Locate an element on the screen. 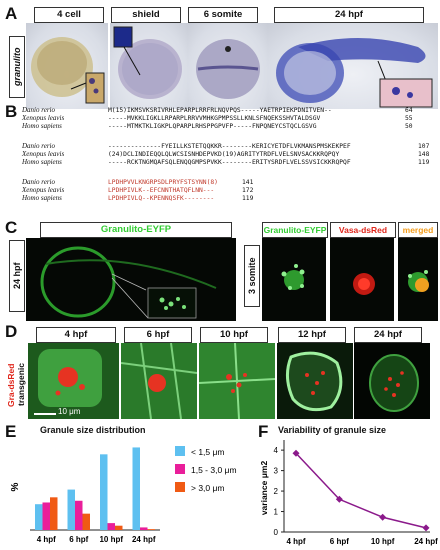 The height and width of the screenshot is (550, 440). transgenic-image-6-hpf is located at coordinates (159, 381).